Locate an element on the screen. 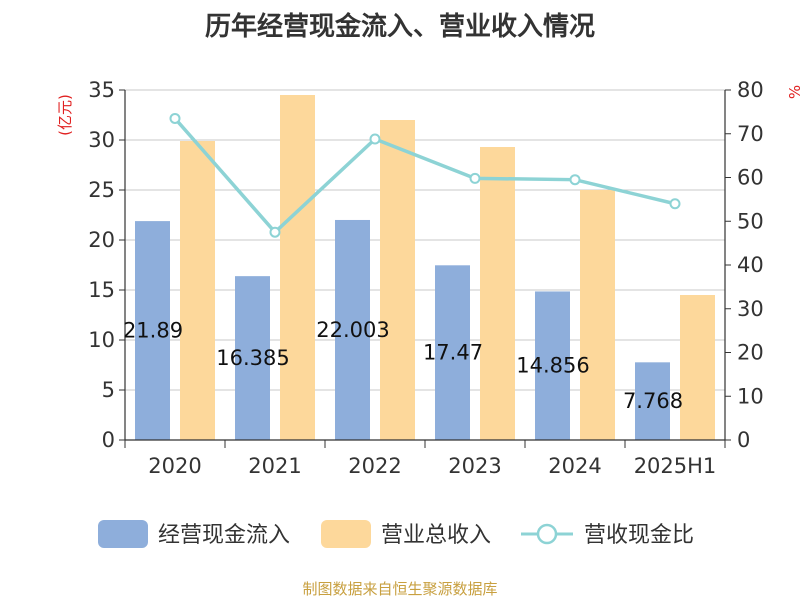 This screenshot has width=800, height=600. right-tick-label: 80 is located at coordinates (750, 90).